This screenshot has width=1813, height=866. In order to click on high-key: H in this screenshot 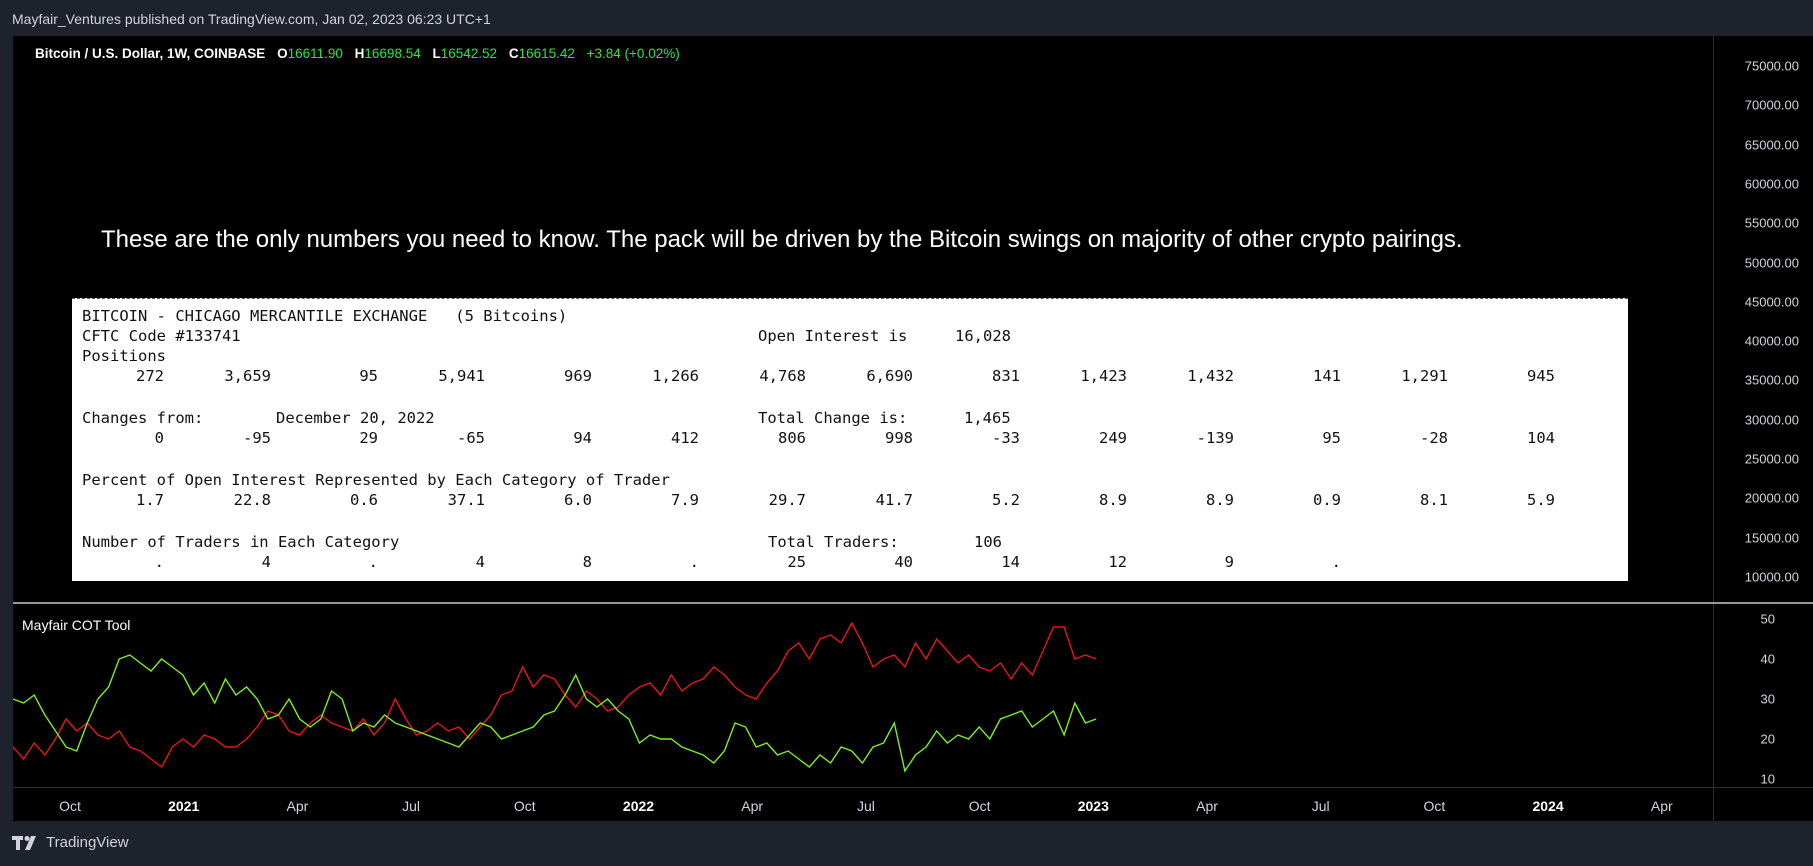, I will do `click(359, 53)`.